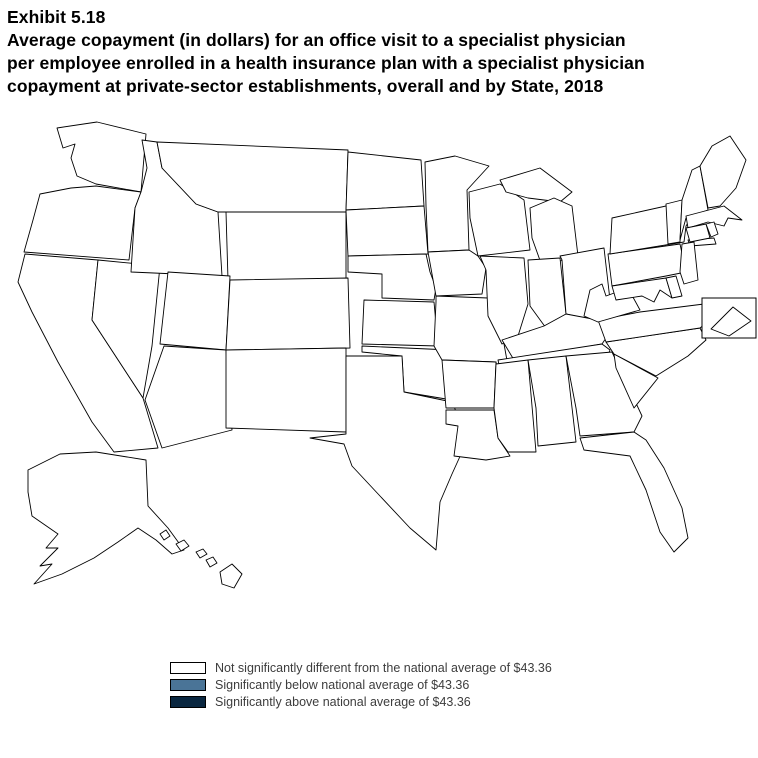 This screenshot has height=758, width=758. Describe the element at coordinates (286, 246) in the screenshot. I see `state-wy` at that location.